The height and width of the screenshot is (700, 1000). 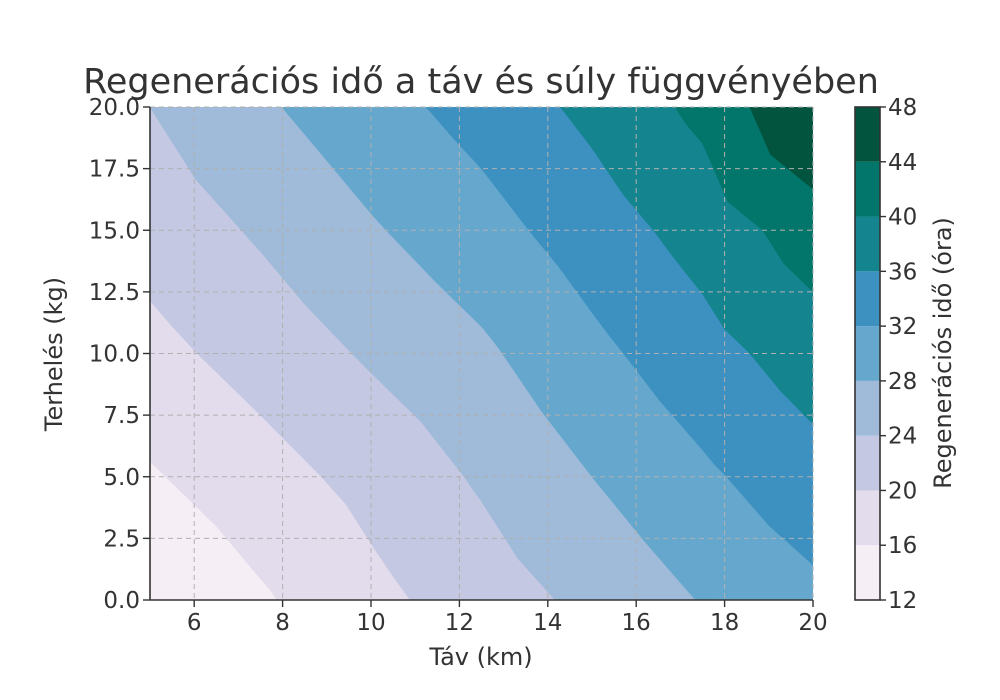 I want to click on x-tick-label: 6, so click(x=194, y=623).